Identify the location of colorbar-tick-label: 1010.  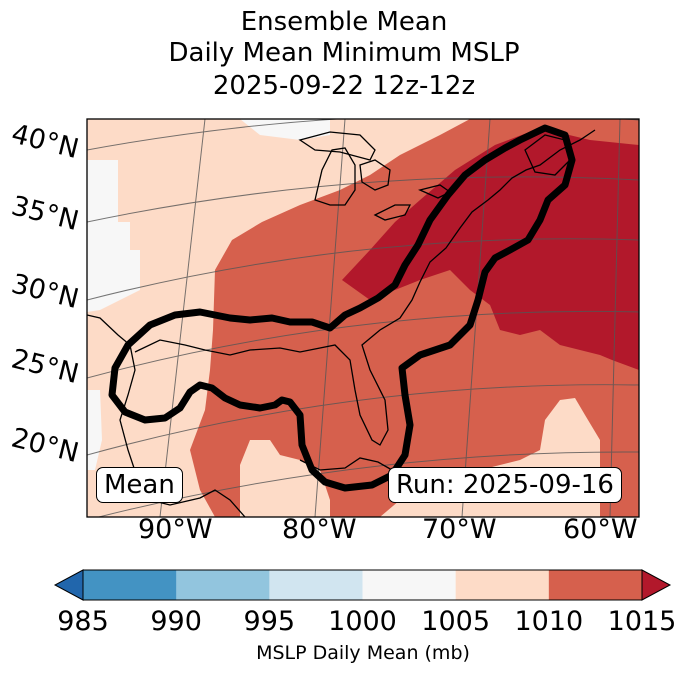
(549, 621).